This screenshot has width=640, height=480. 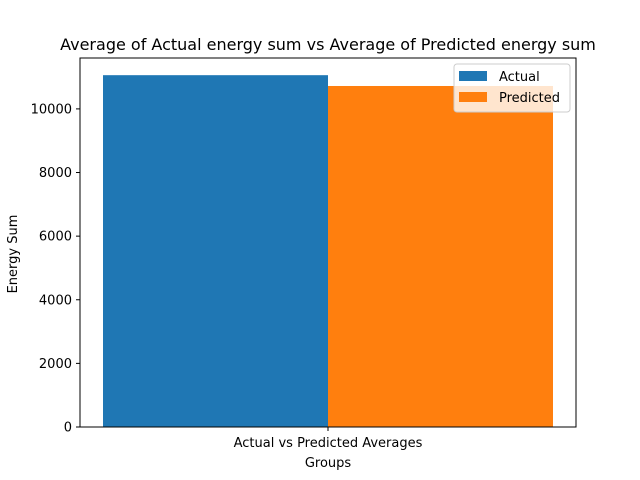 I want to click on y-tick-label: 0, so click(x=68, y=428).